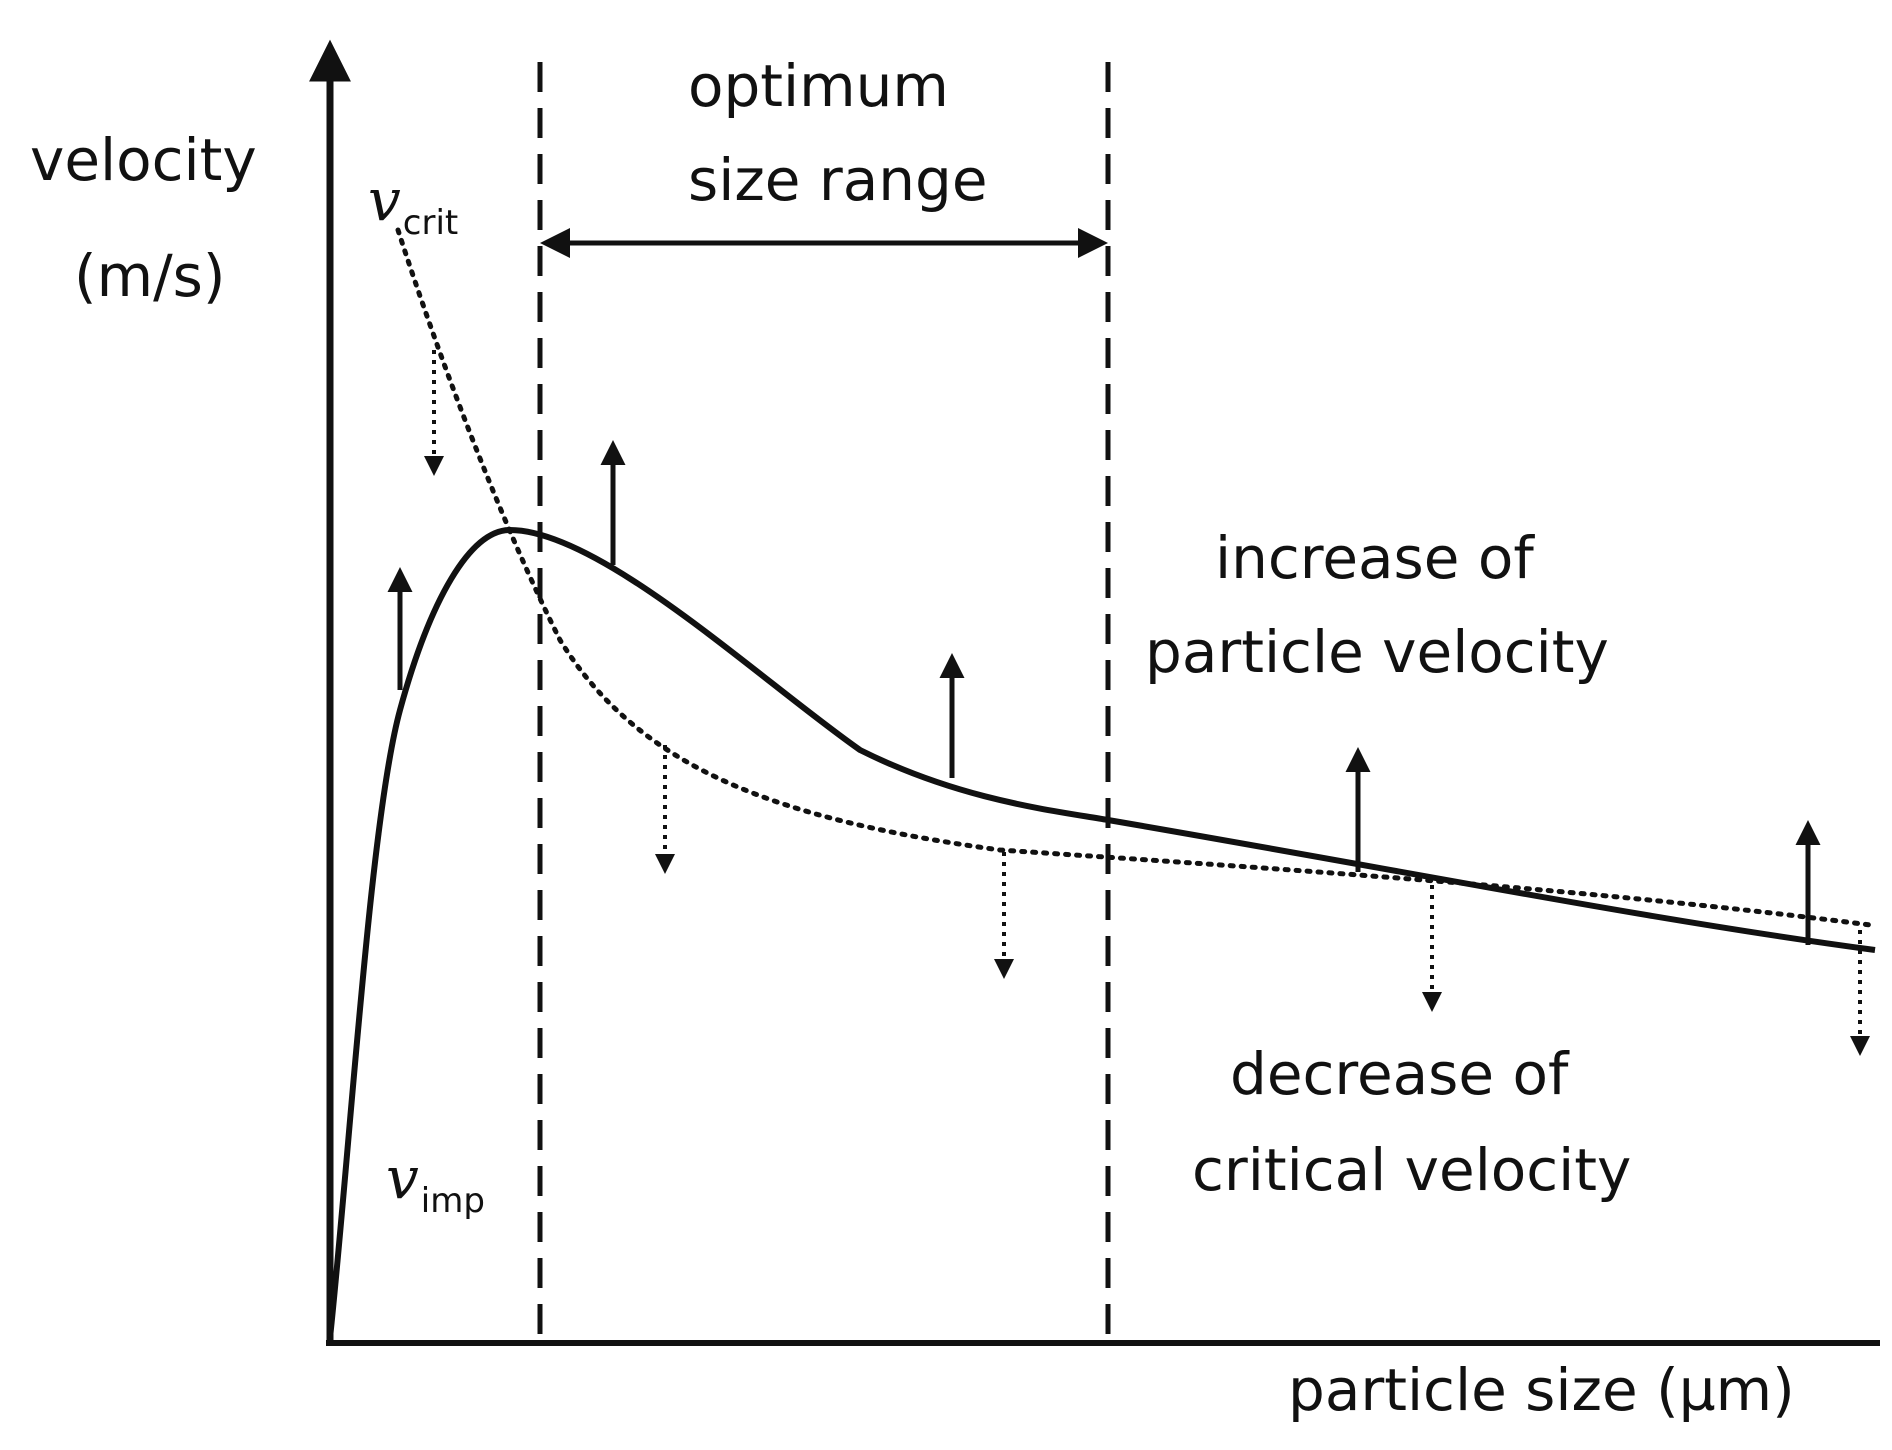 Image resolution: width=1892 pixels, height=1450 pixels. I want to click on decrease-label-line1: decrease of, so click(1400, 1074).